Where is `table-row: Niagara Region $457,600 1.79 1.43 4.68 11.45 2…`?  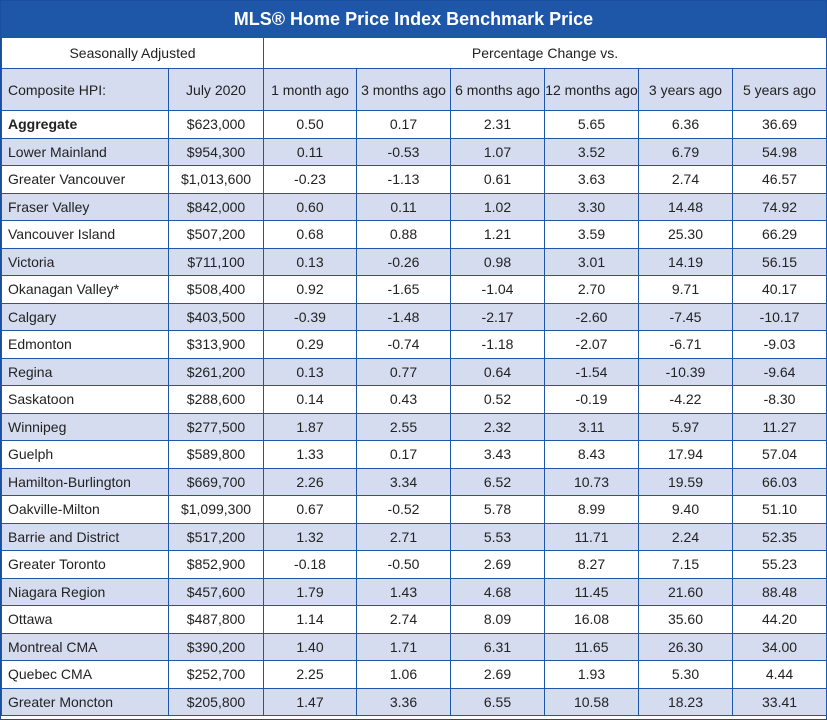 table-row: Niagara Region $457,600 1.79 1.43 4.68 11.45 2… is located at coordinates (414, 591).